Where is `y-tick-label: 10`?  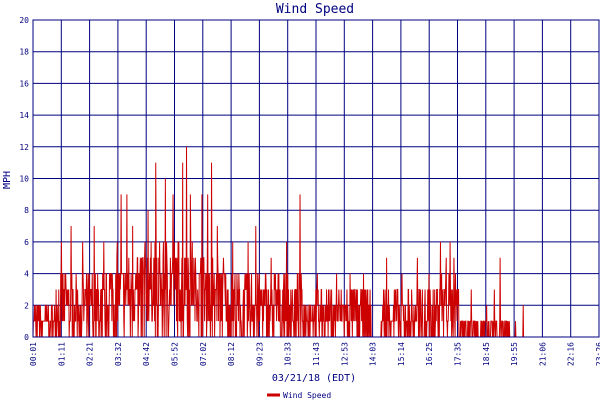 y-tick-label: 10 is located at coordinates (24, 179).